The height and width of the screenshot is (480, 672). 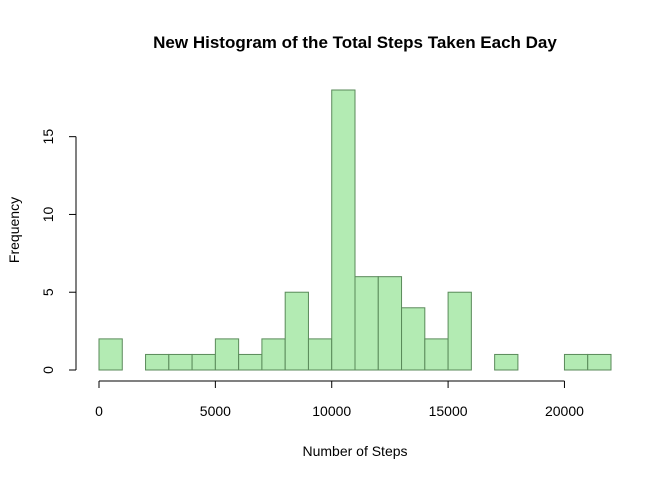 What do you see at coordinates (564, 411) in the screenshot?
I see `x-tick-label: 20000` at bounding box center [564, 411].